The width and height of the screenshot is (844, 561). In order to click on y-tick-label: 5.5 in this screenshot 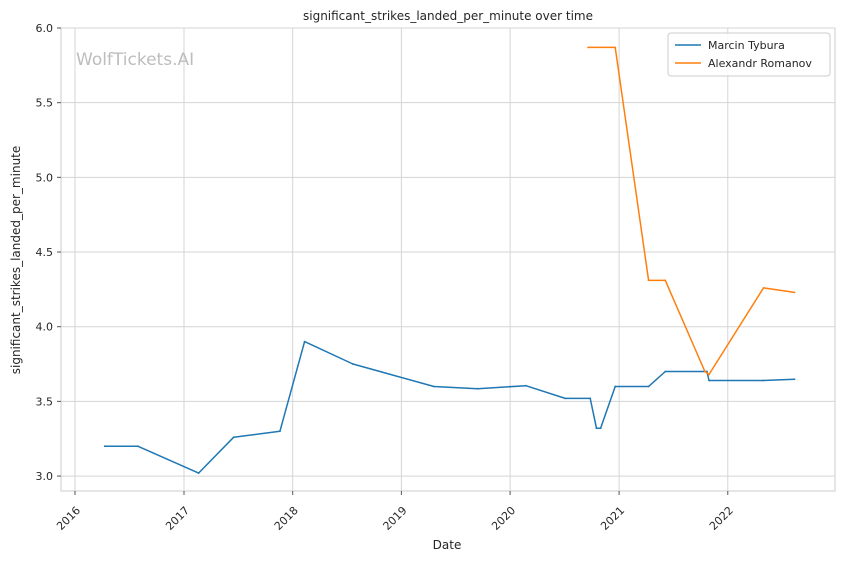, I will do `click(45, 103)`.